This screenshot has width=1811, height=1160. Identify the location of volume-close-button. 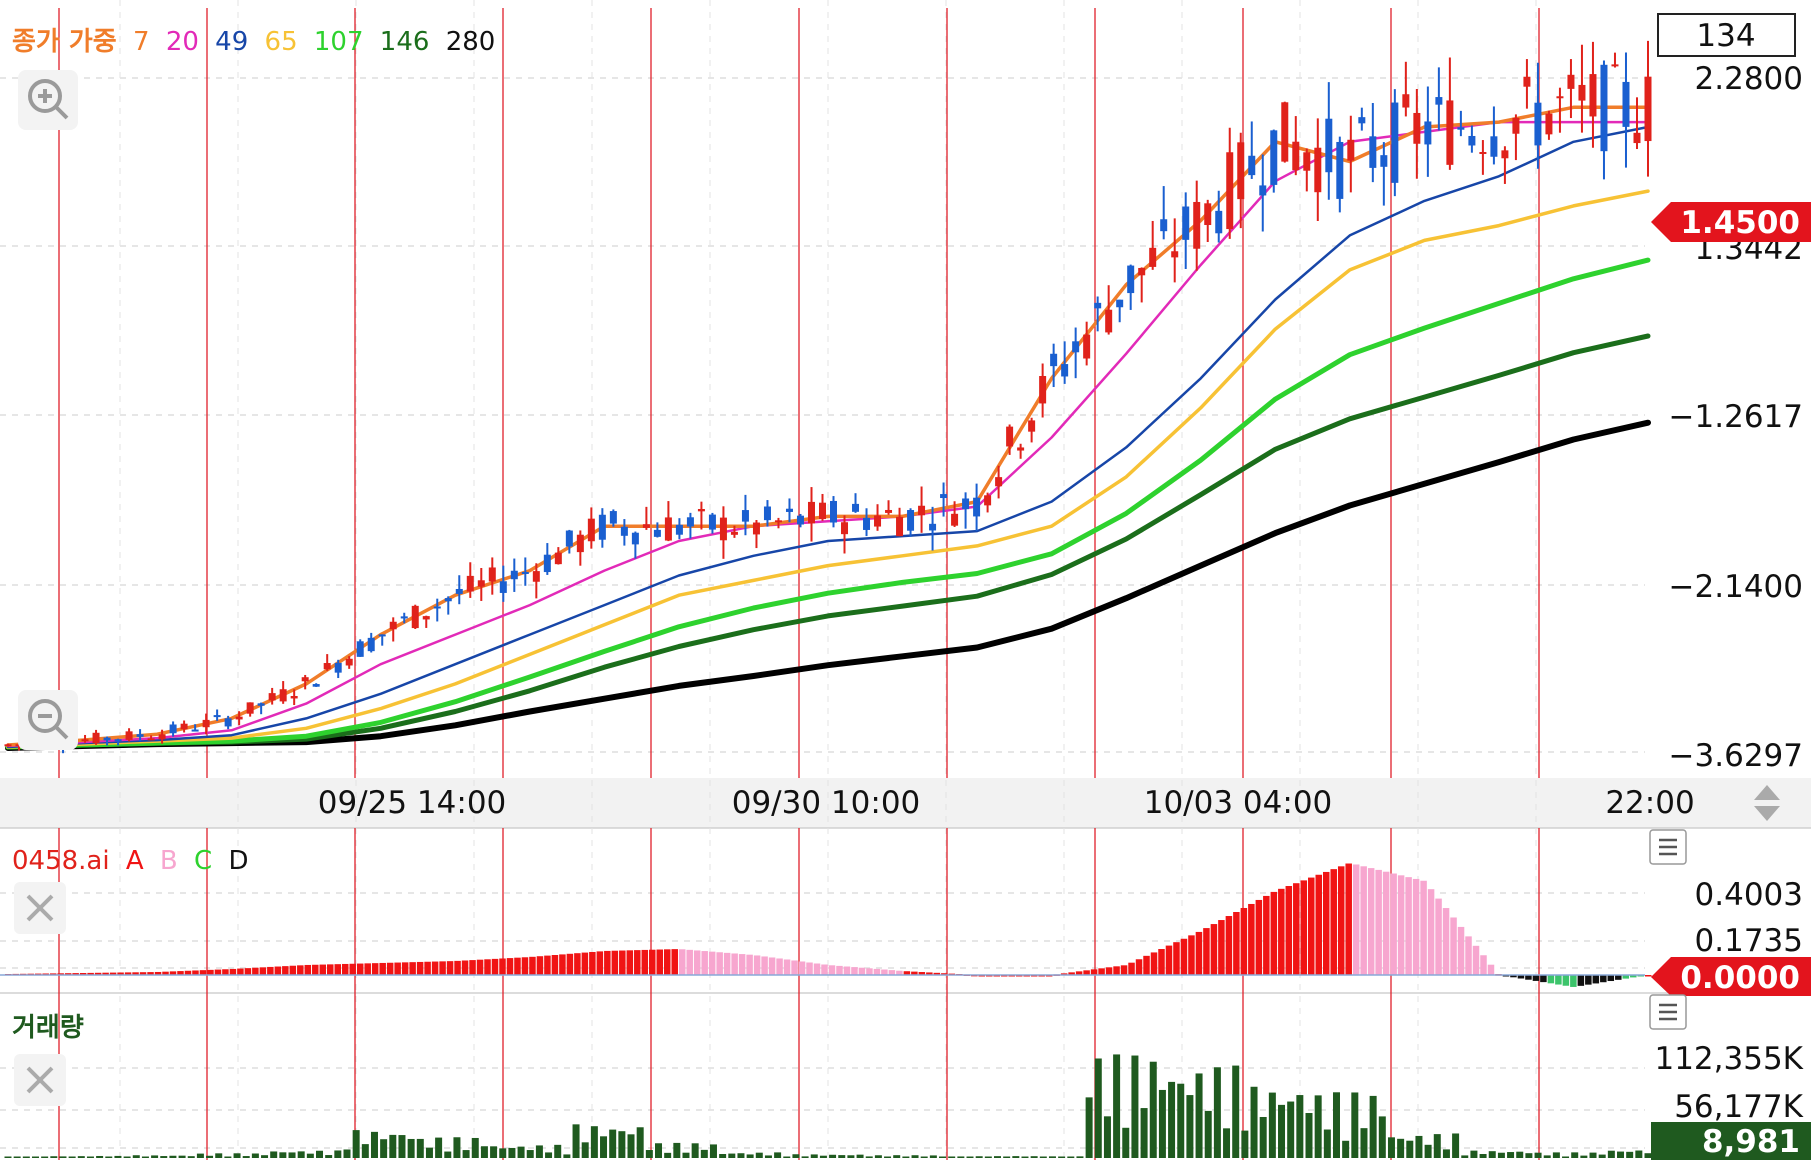
(40, 1080).